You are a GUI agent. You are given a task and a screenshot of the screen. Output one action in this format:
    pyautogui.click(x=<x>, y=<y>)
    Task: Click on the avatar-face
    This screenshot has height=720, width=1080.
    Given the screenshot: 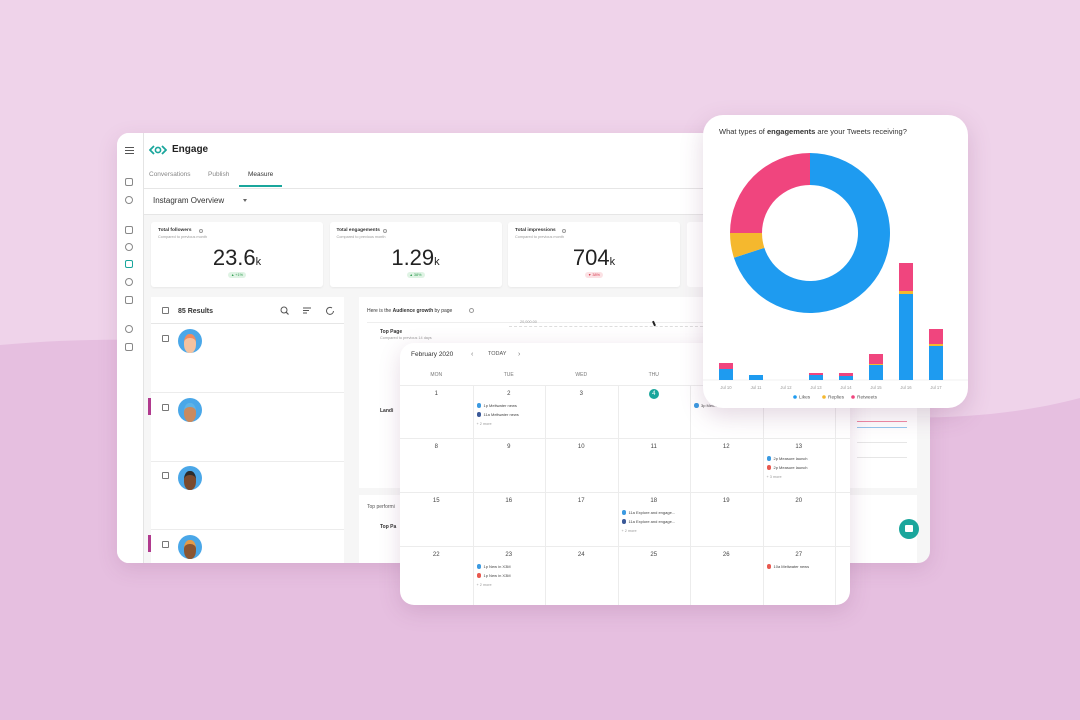 What is the action you would take?
    pyautogui.click(x=190, y=480)
    